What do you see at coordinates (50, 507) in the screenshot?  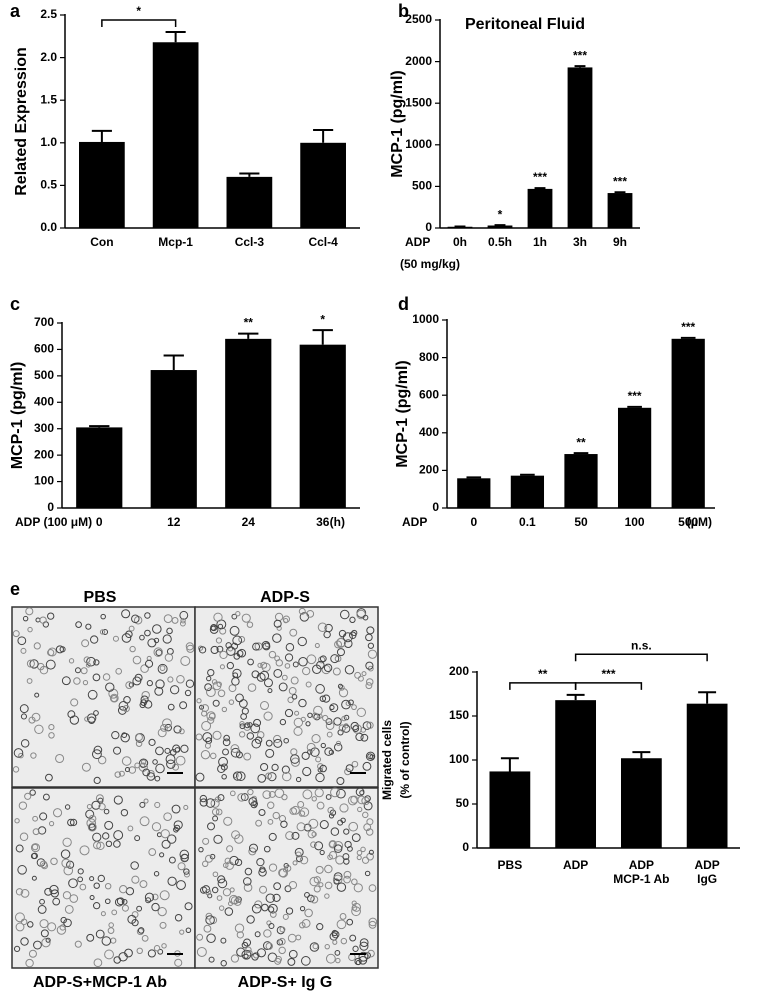 I see `y-tick-label: 0` at bounding box center [50, 507].